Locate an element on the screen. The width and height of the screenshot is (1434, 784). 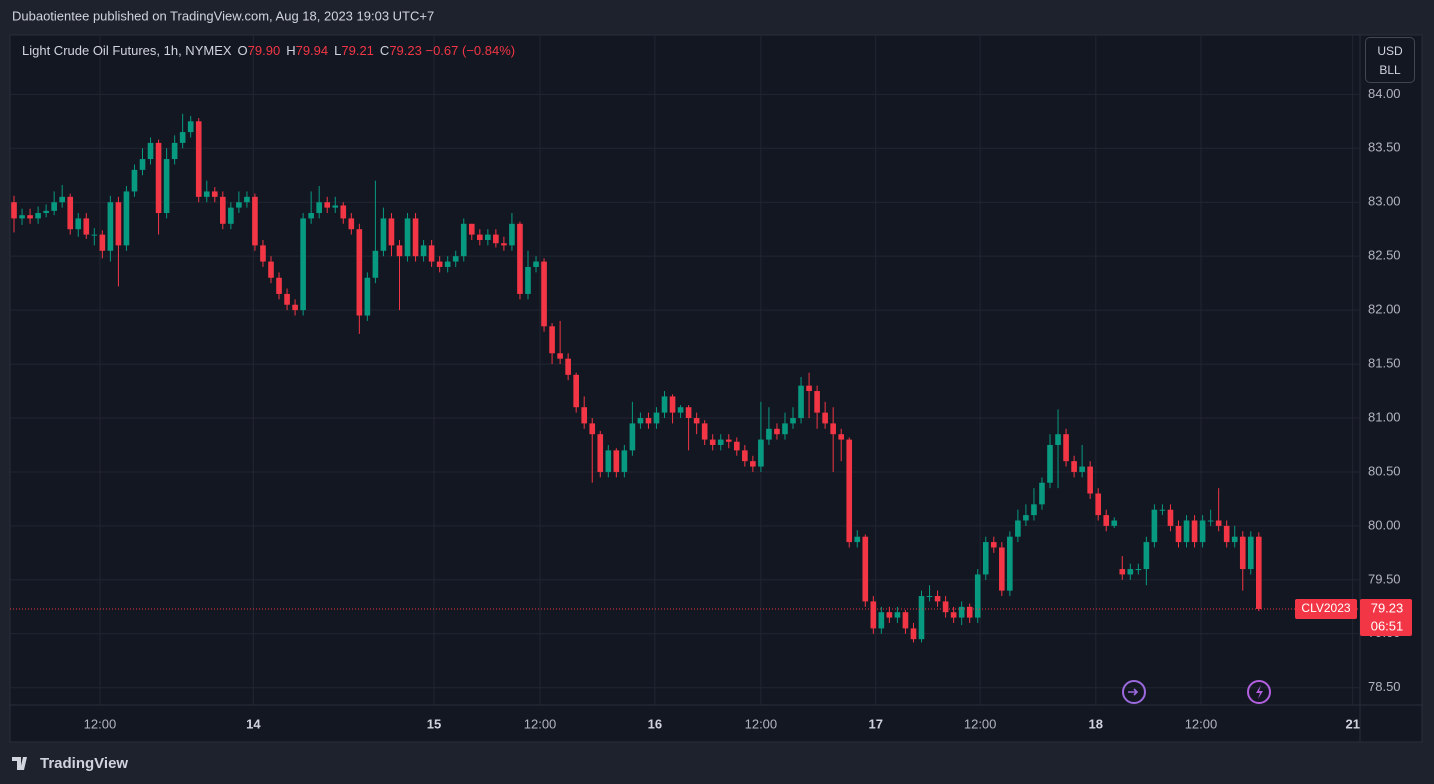
unit: BLL is located at coordinates (1390, 70).